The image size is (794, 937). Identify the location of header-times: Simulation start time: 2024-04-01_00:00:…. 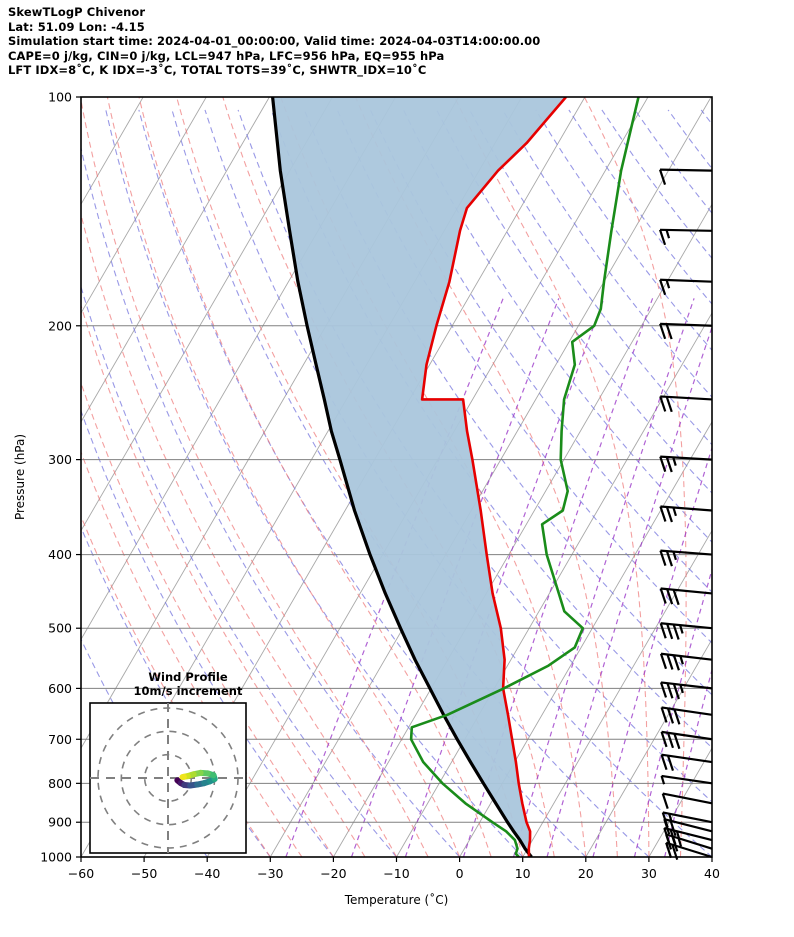
(274, 41).